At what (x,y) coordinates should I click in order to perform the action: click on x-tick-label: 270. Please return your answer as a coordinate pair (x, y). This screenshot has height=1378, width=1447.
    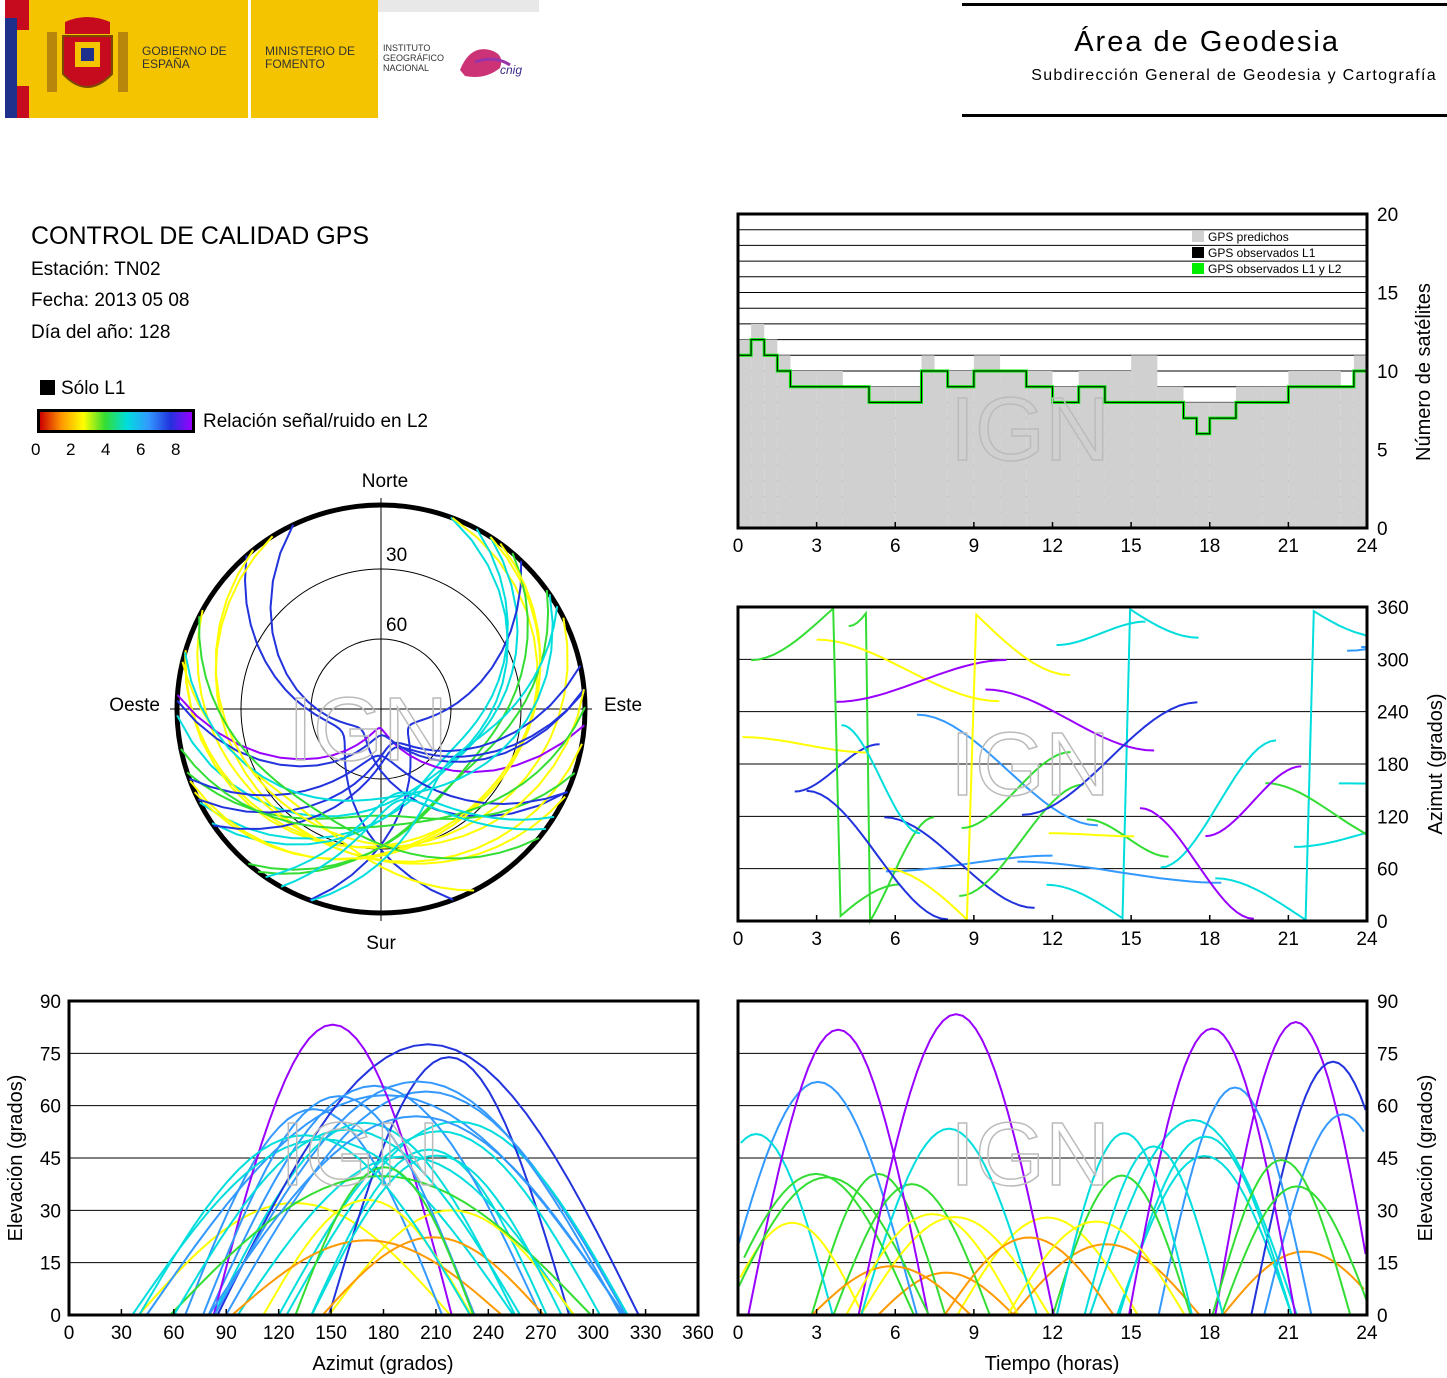
    Looking at the image, I should click on (541, 1333).